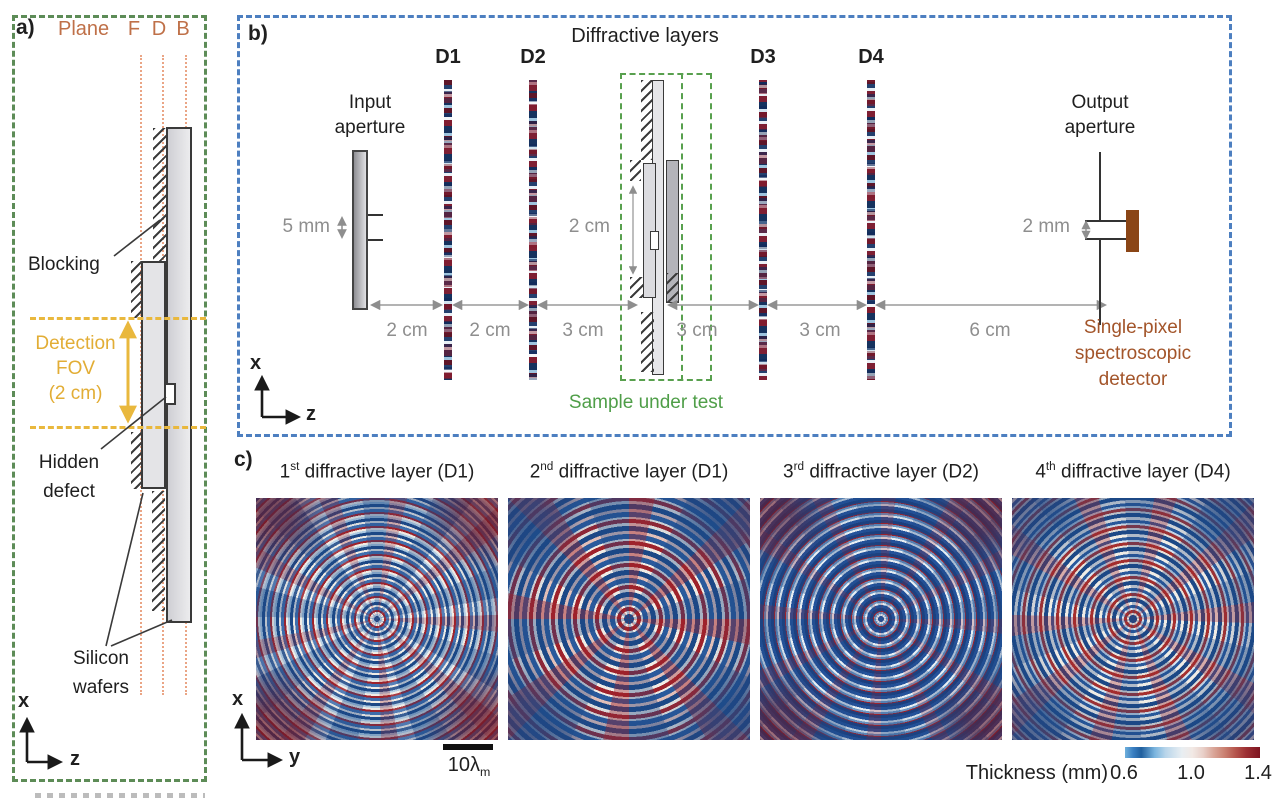  Describe the element at coordinates (1050, 466) in the screenshot. I see `caption-4-sup: th` at that location.